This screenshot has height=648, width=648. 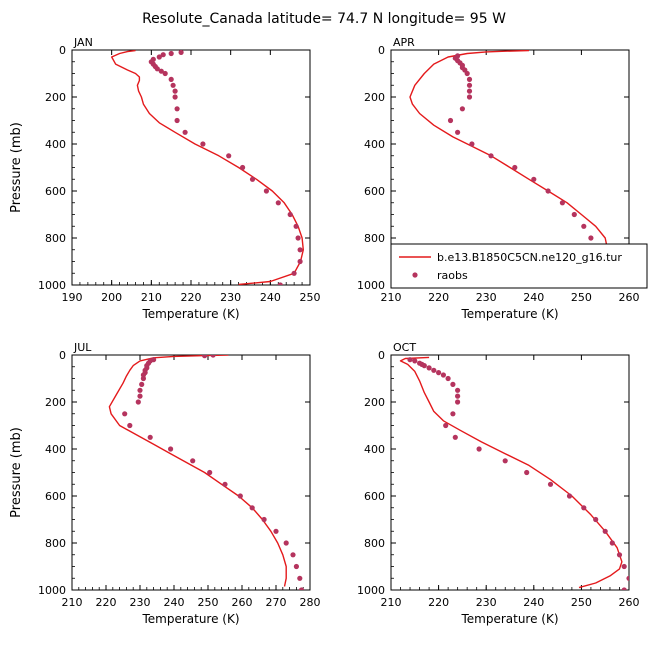 I want to click on jul-xlabel: Temperature (K), so click(x=190, y=619).